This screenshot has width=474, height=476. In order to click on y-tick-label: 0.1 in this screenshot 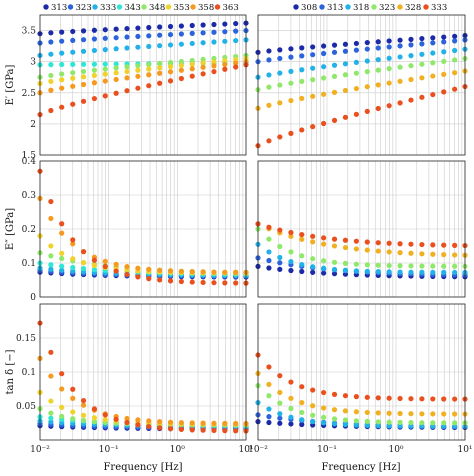, I will do `click(29, 264)`.